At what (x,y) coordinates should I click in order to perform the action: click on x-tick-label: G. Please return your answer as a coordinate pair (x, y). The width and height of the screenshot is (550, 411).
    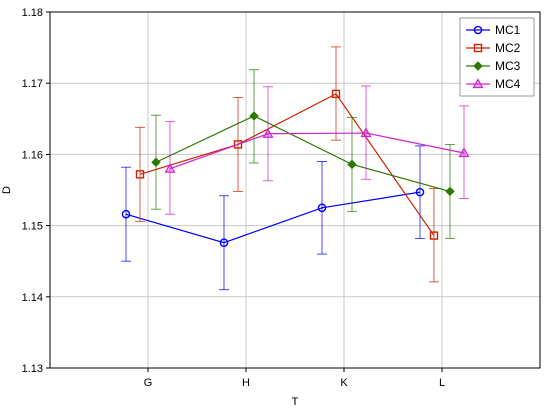
    Looking at the image, I should click on (148, 383).